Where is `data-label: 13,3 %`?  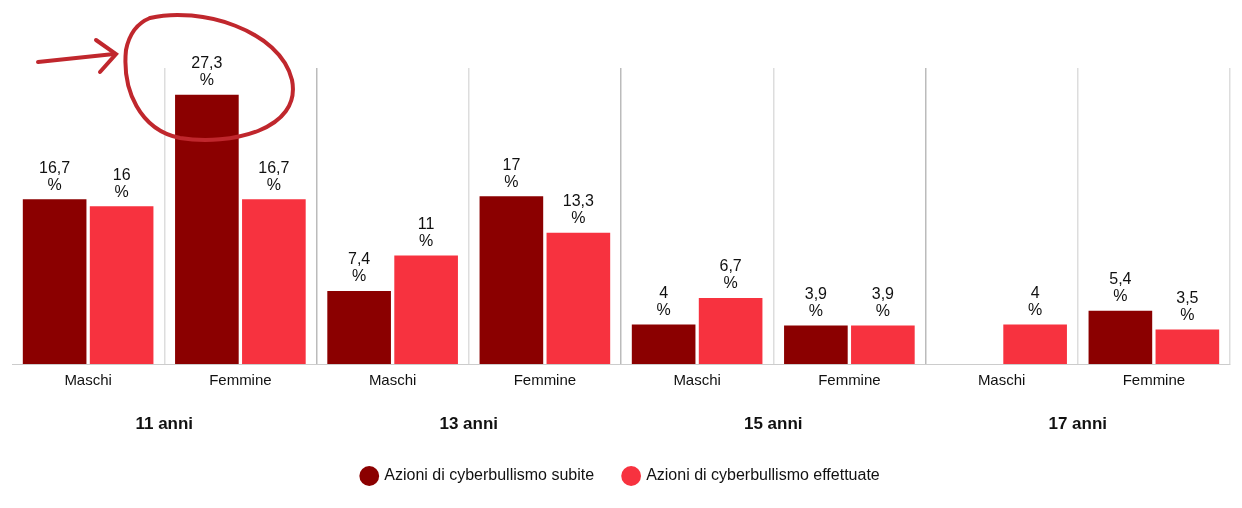 data-label: 13,3 % is located at coordinates (578, 209).